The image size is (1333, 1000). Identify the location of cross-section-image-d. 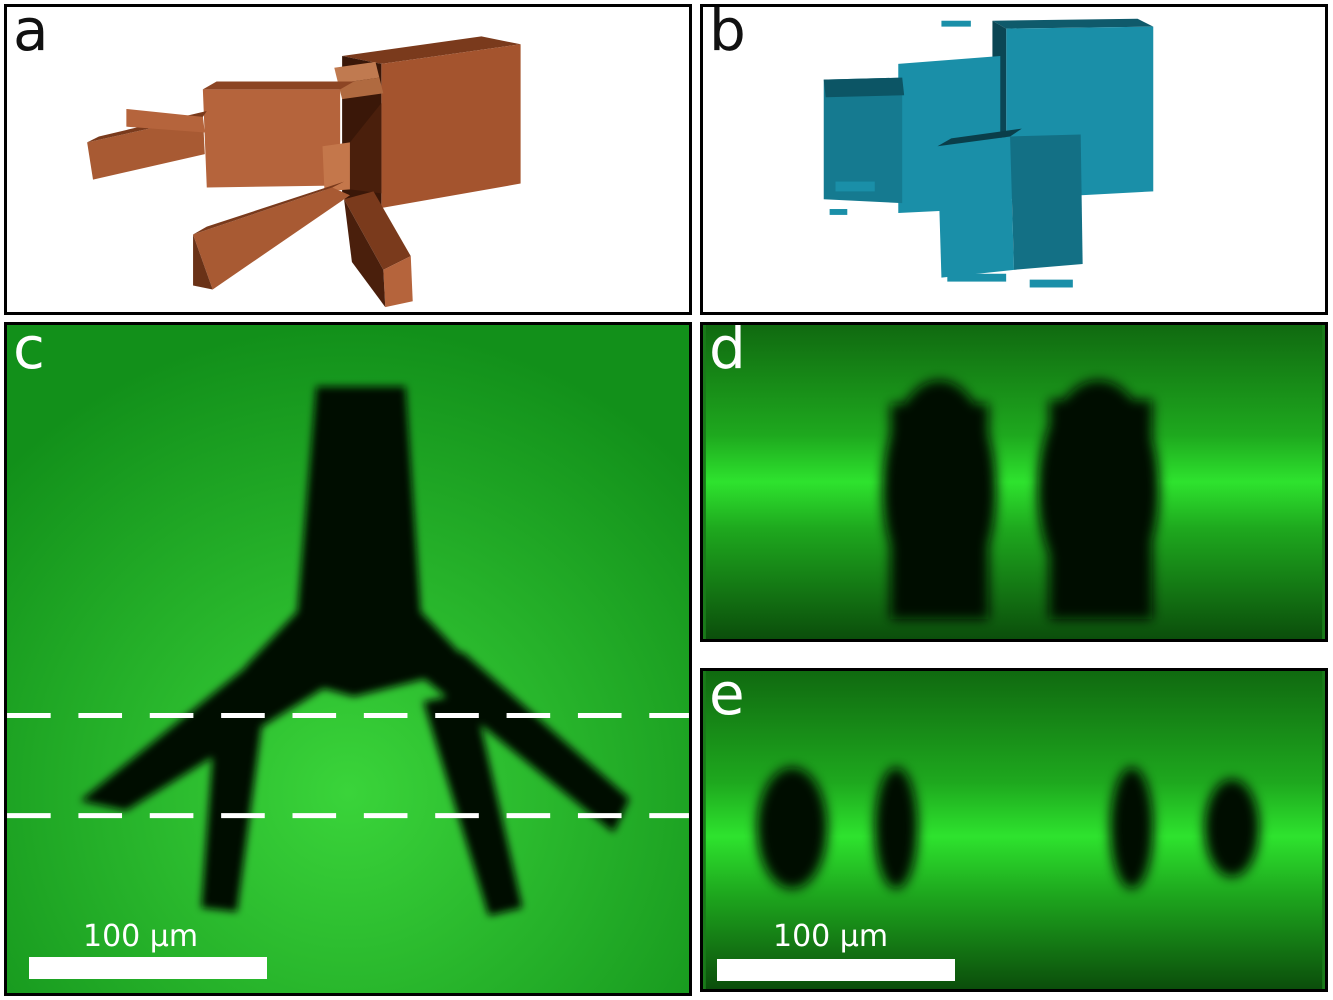
(1014, 482).